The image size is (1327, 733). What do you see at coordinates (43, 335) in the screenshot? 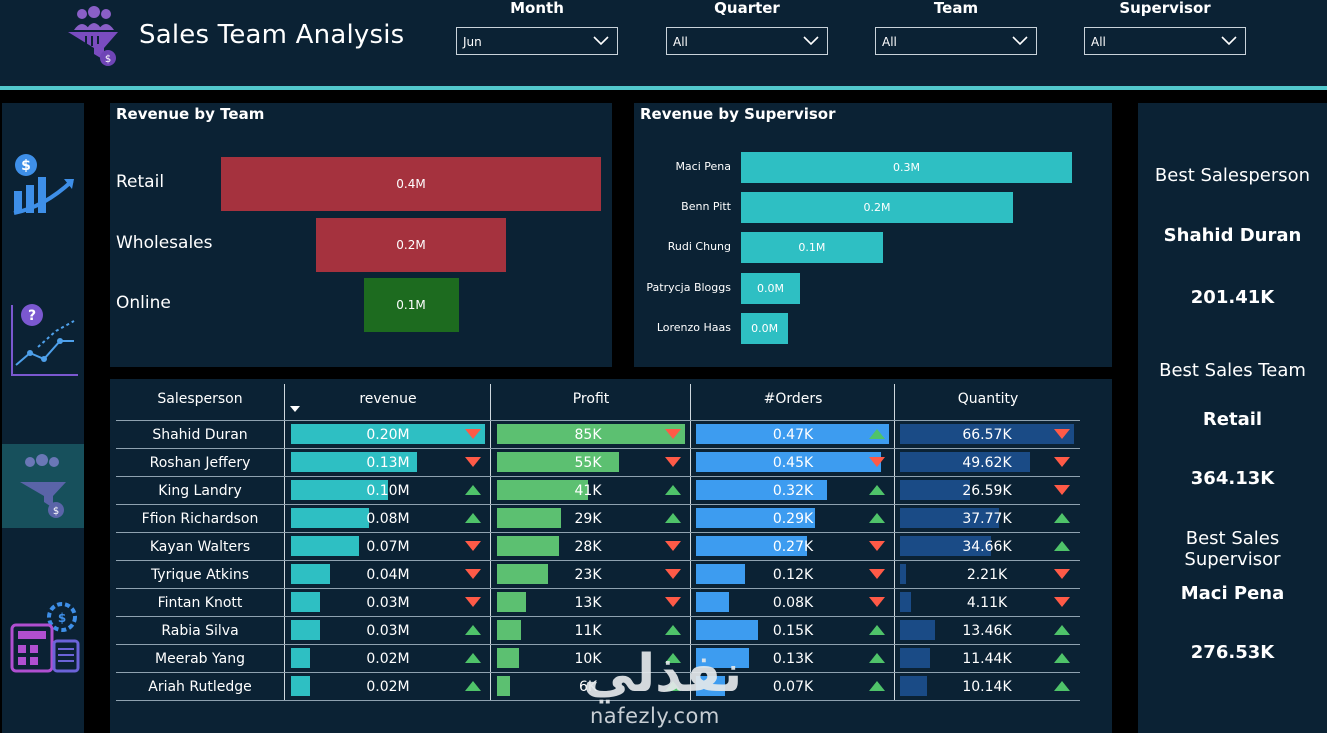
I see `nav-analytics: ?` at bounding box center [43, 335].